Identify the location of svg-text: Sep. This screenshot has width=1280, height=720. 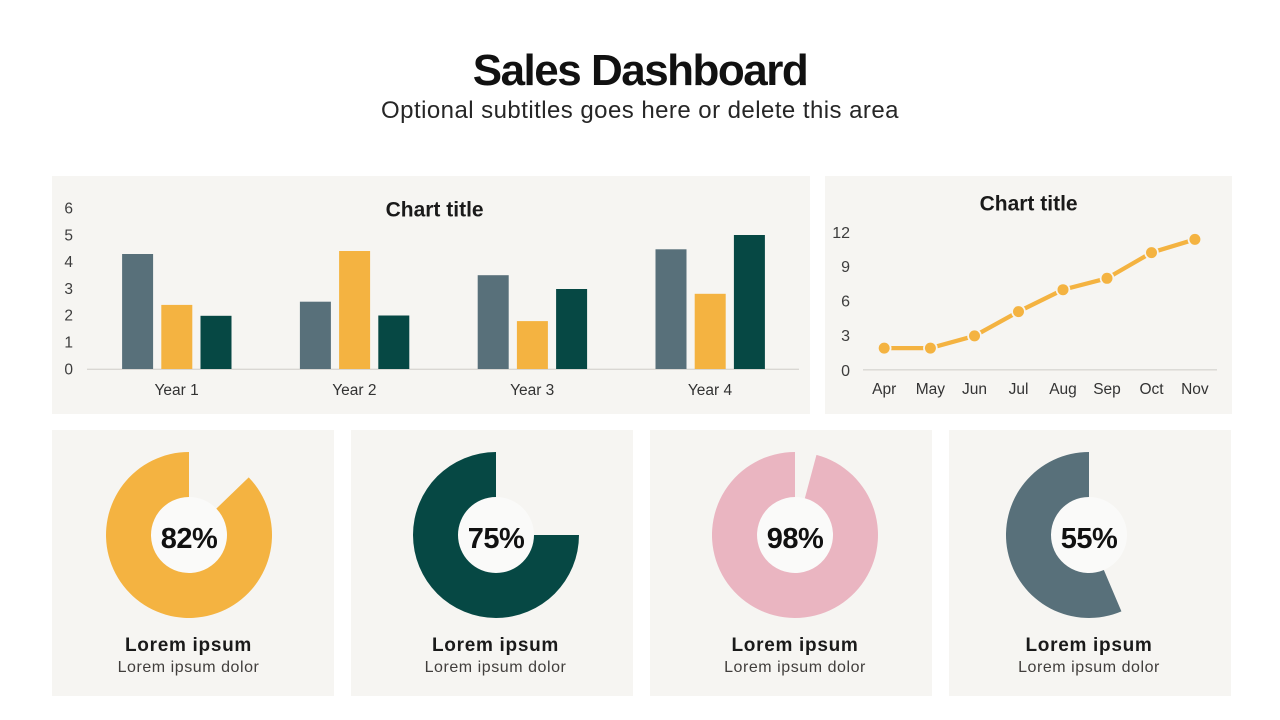
(1107, 389).